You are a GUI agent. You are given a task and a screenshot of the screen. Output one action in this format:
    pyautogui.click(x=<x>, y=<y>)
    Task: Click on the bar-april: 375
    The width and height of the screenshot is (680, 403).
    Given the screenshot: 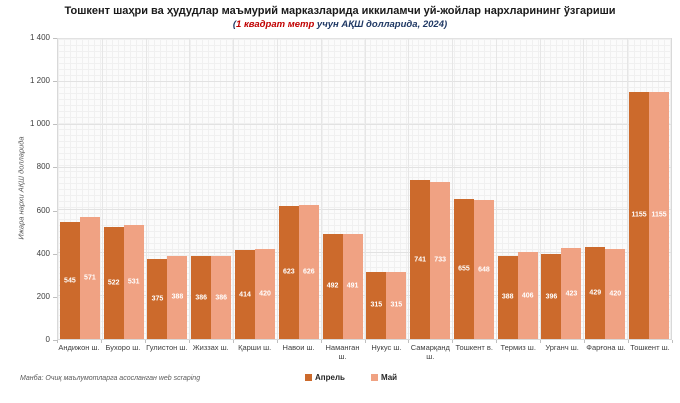 What is the action you would take?
    pyautogui.click(x=157, y=298)
    